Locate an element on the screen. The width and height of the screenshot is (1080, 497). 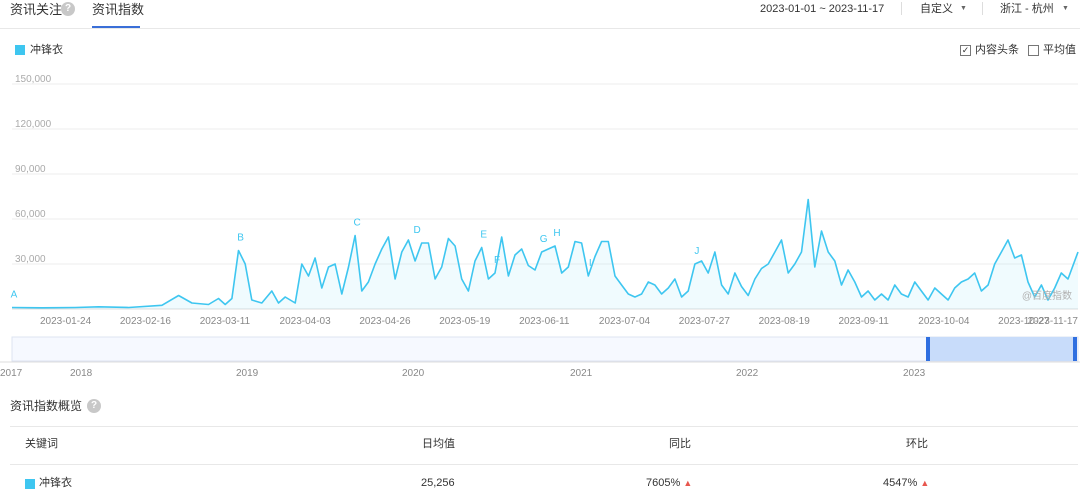
column-header-daily-avg: 日均值 is located at coordinates (438, 444).